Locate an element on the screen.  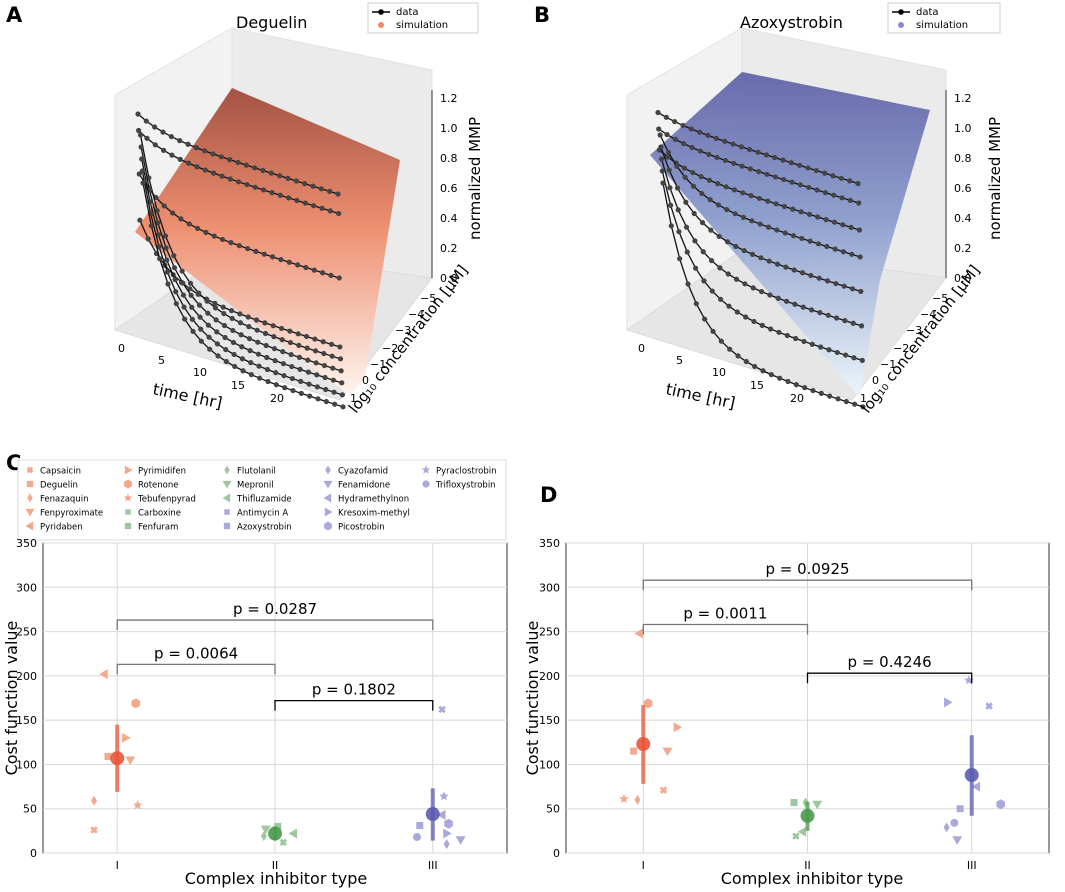
x-tick-label: I is located at coordinates (117, 865).